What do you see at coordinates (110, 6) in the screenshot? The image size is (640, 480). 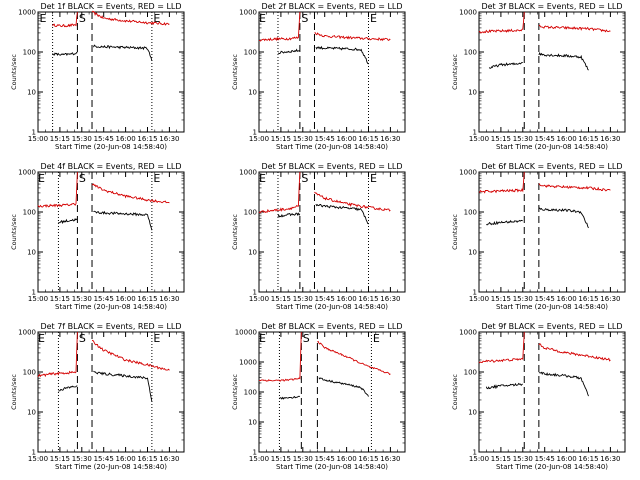 I see `panel-title: Det 1f BLACK = Events, RED = LLD` at bounding box center [110, 6].